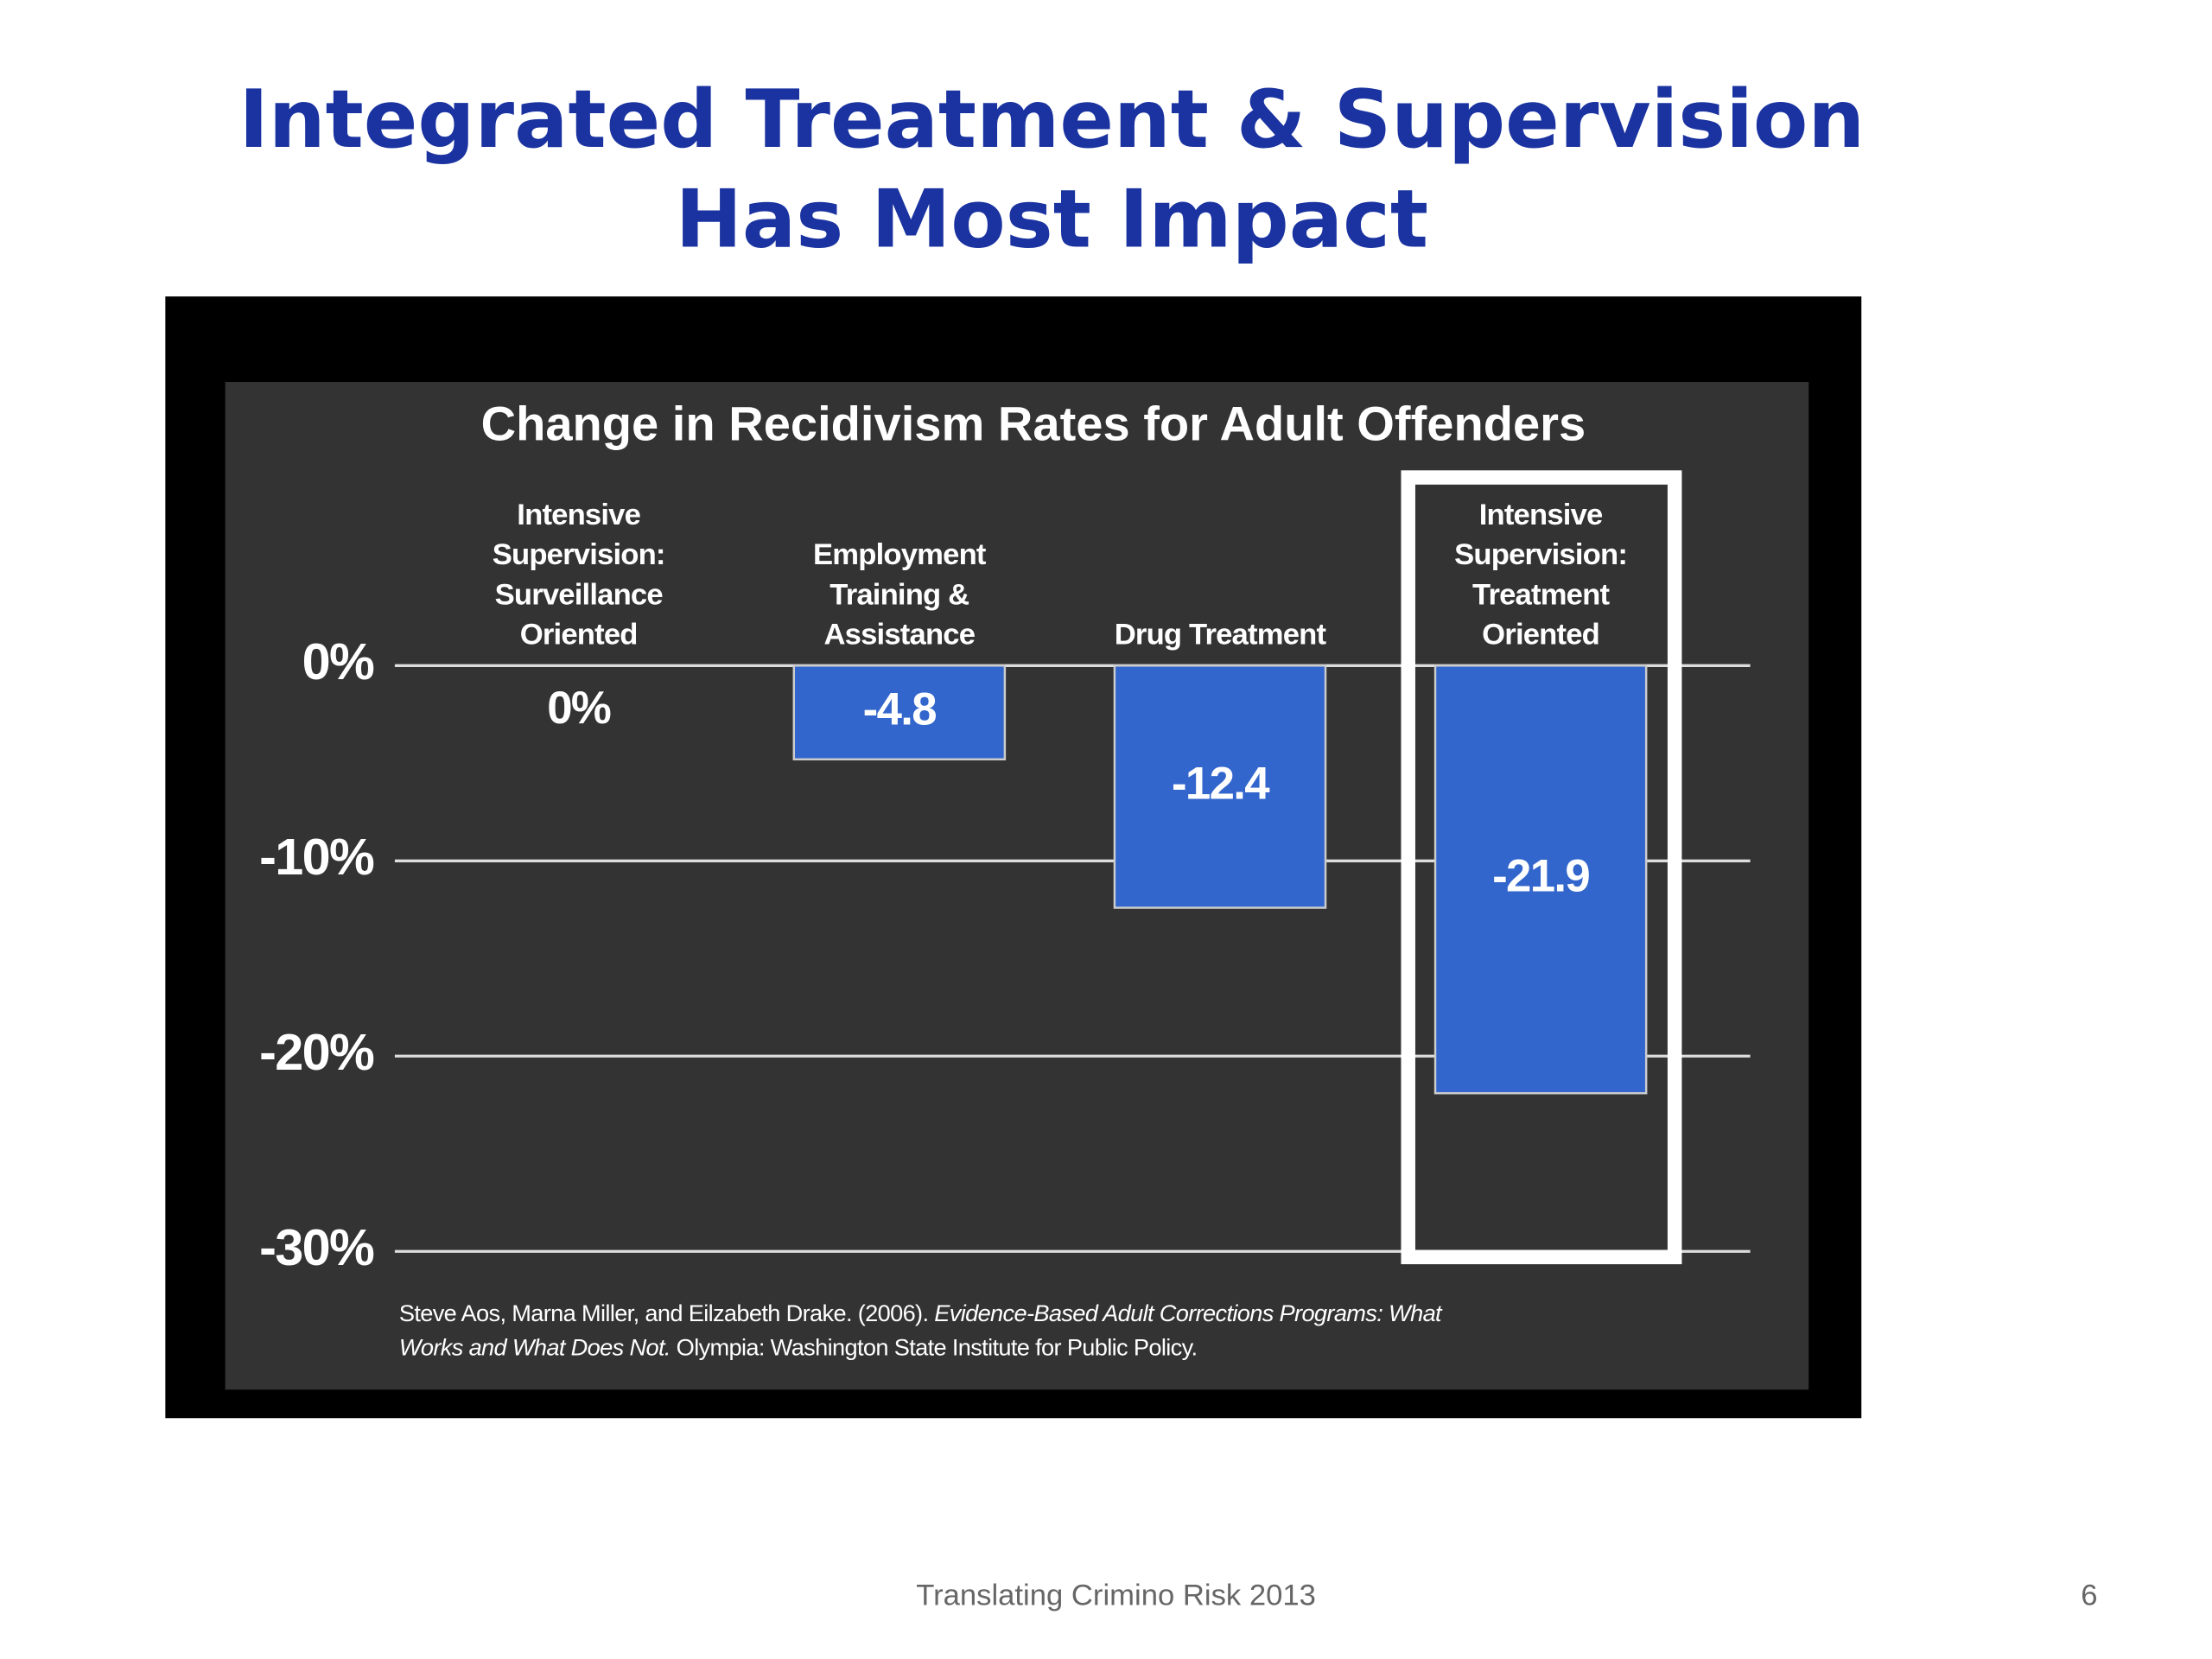 The width and height of the screenshot is (2212, 1659). I want to click on value-label: 0%, so click(579, 708).